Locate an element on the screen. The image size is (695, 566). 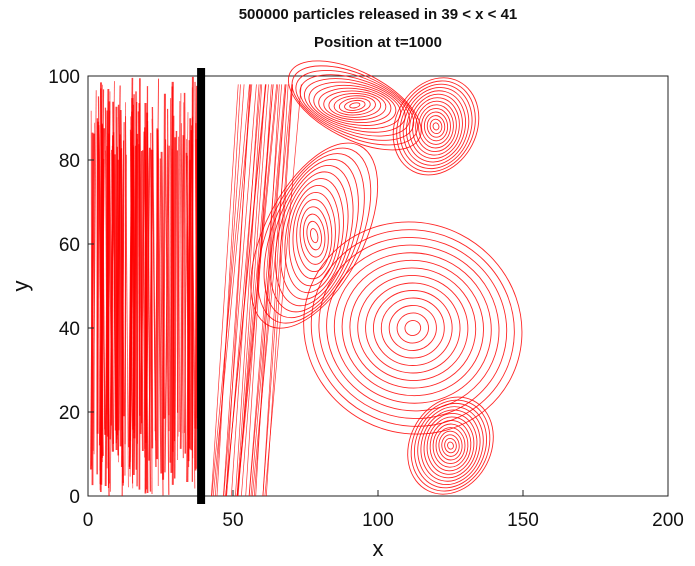
x-tick-label: 100 is located at coordinates (378, 520).